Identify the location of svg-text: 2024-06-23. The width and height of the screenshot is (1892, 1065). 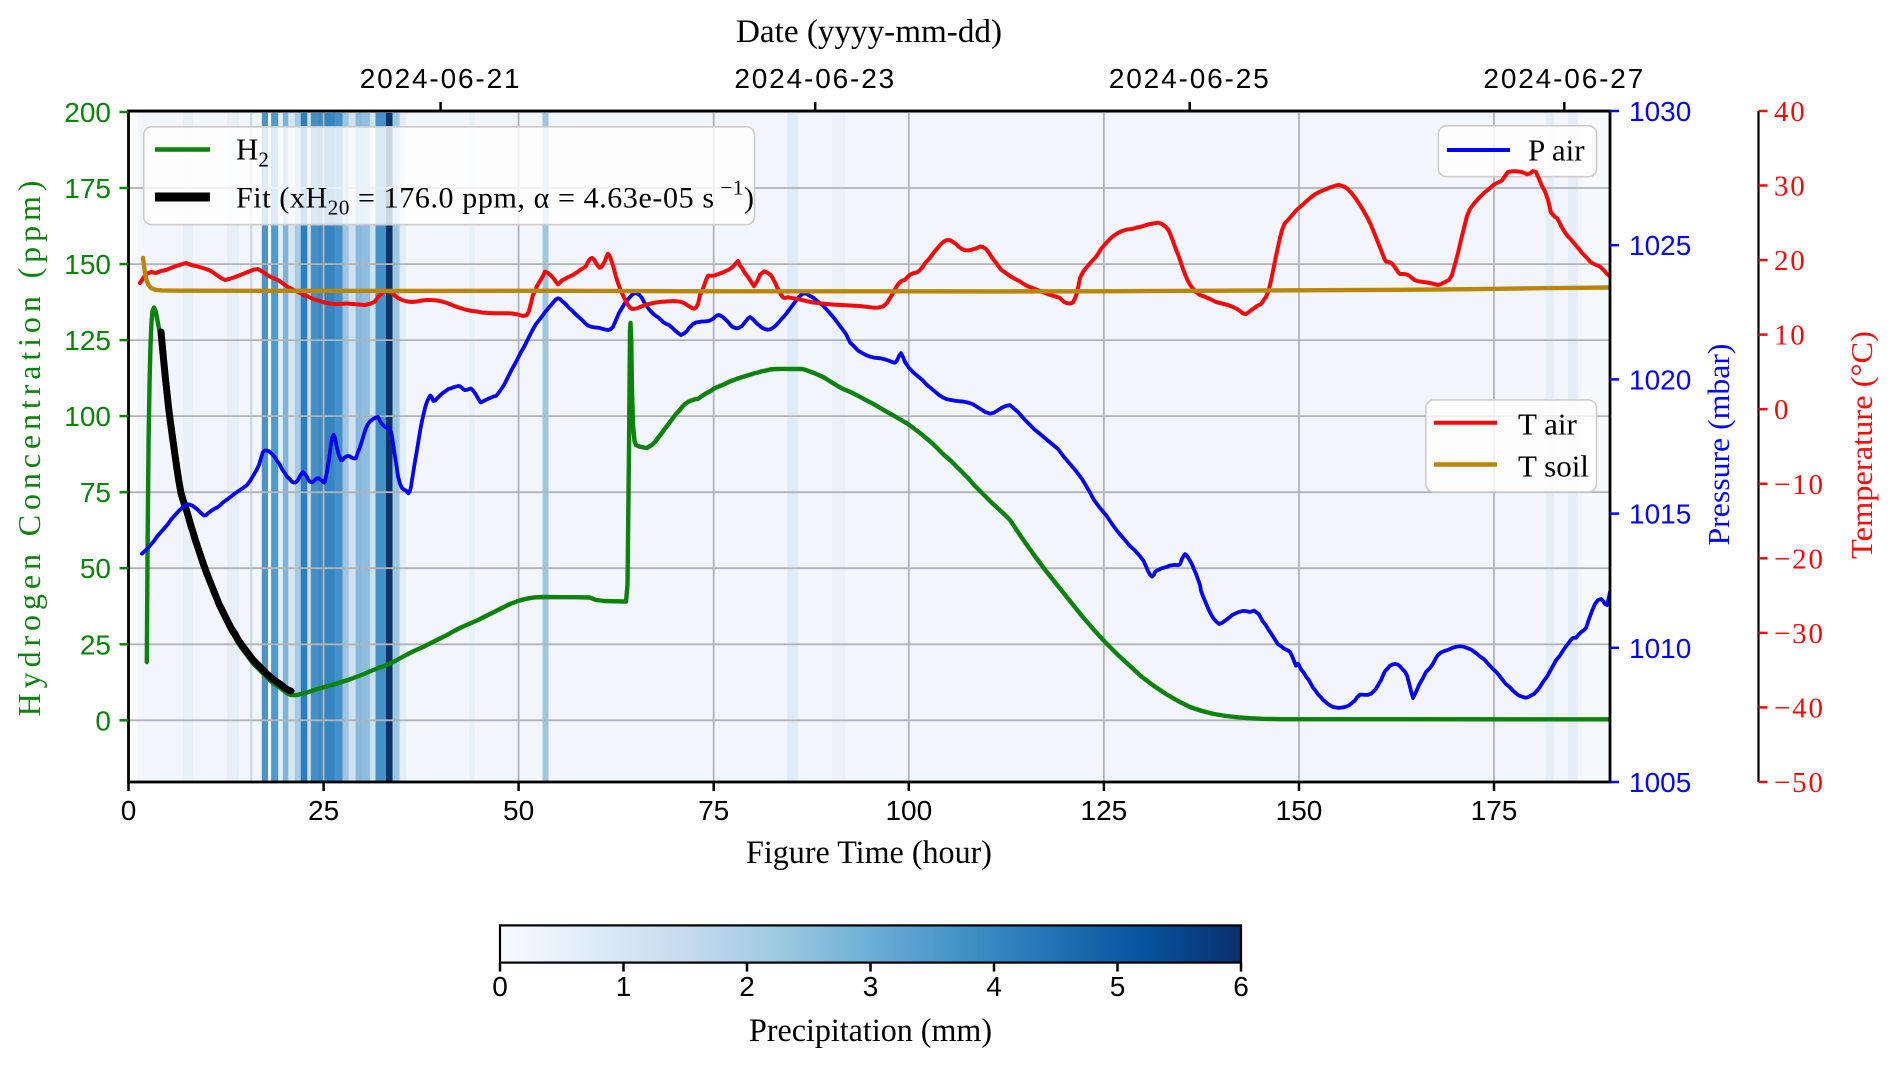
(815, 78).